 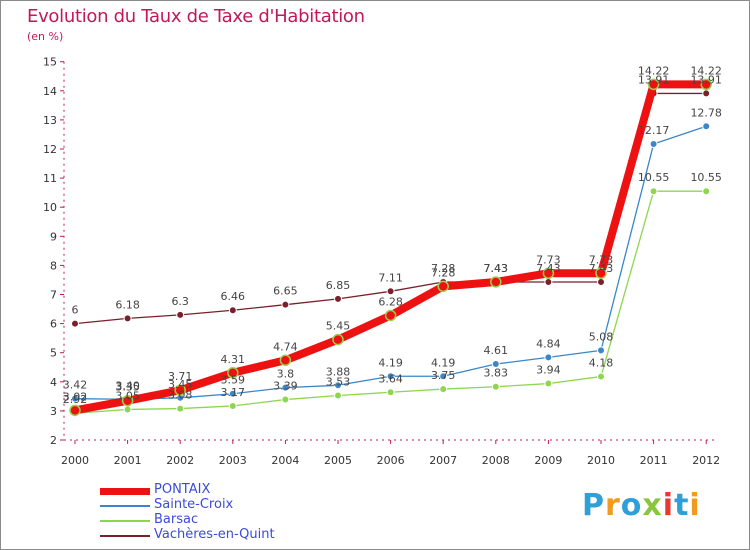 I want to click on y-tick-label: 2, so click(x=53, y=440).